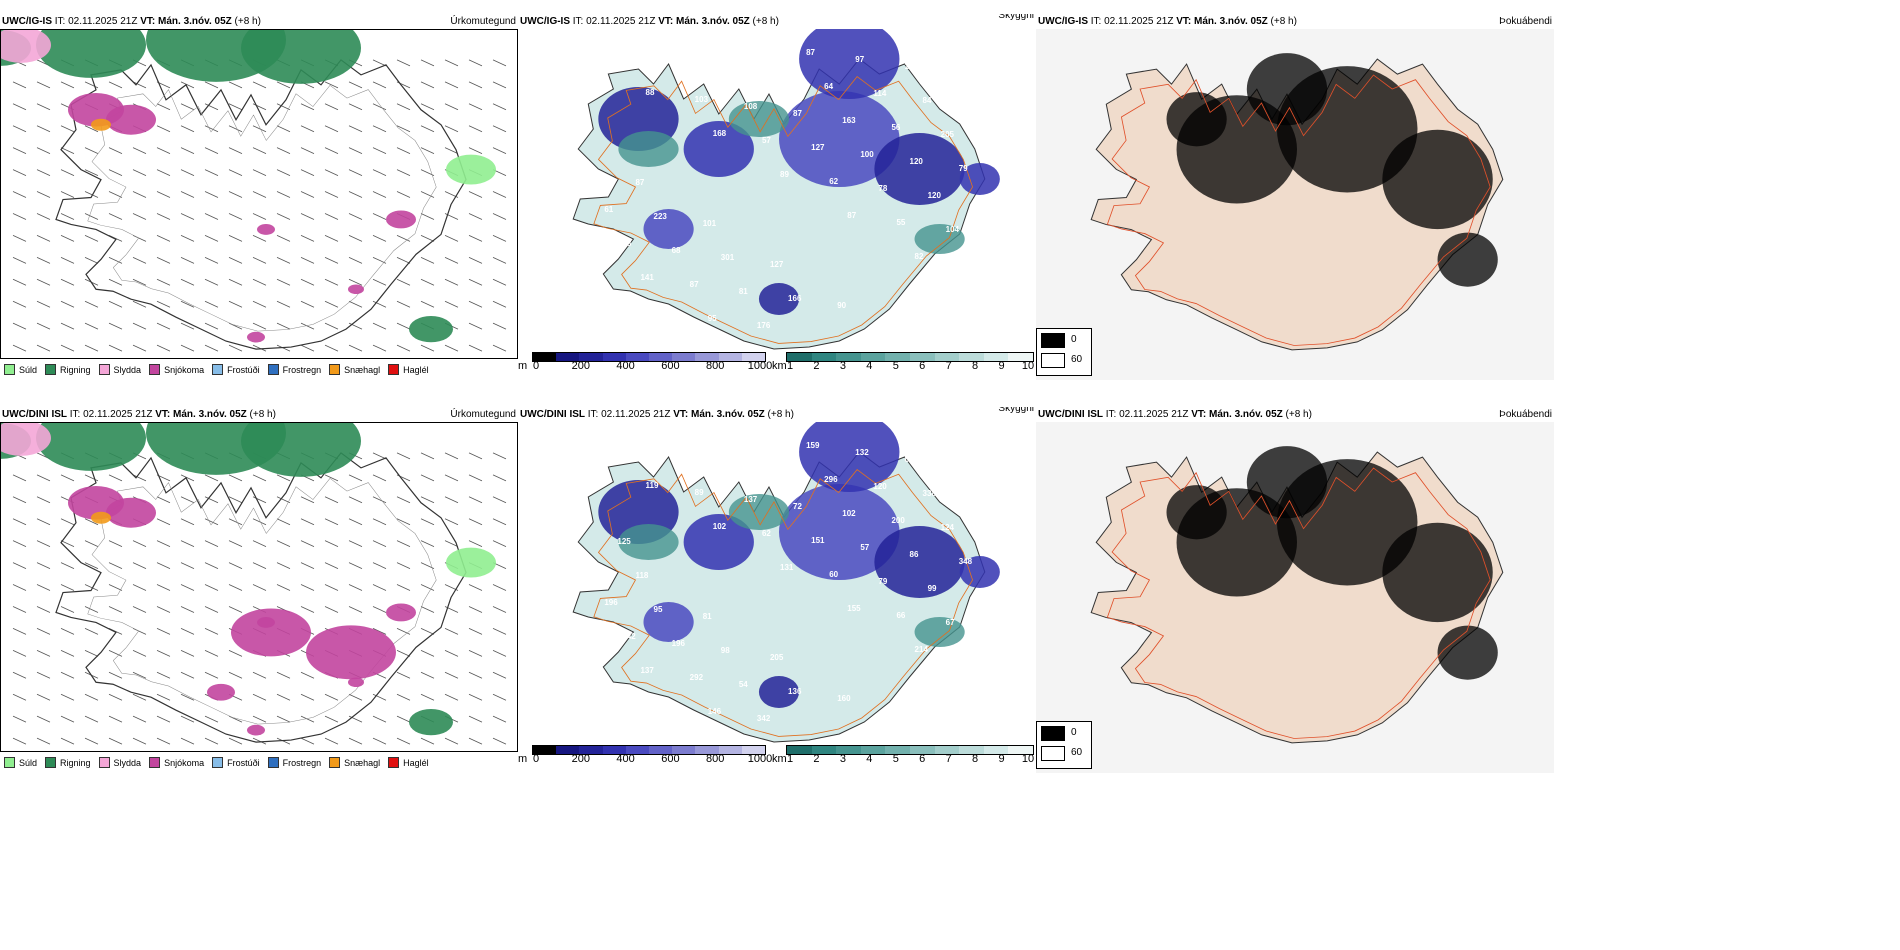 This screenshot has width=1900, height=950. I want to click on visibility-value-label: 79, so click(631, 58).